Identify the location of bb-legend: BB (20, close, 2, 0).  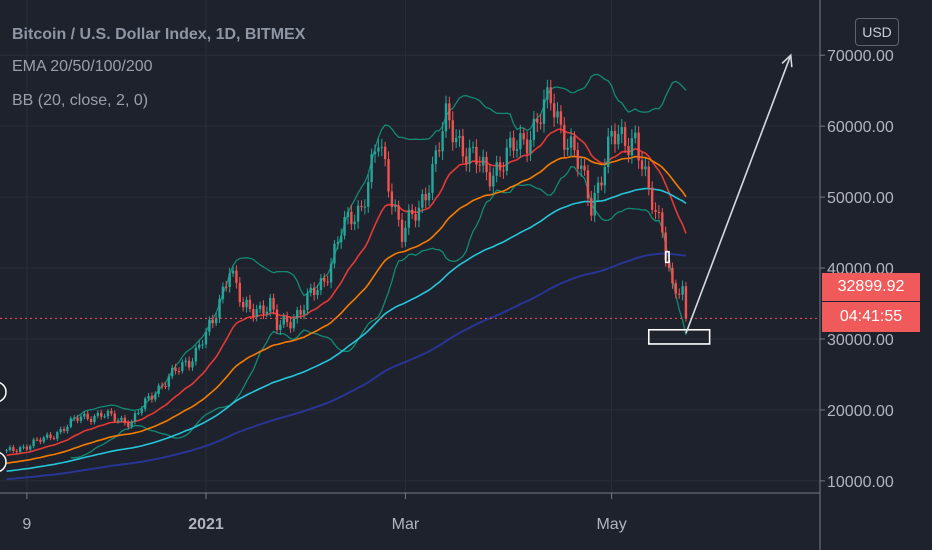
(80, 100).